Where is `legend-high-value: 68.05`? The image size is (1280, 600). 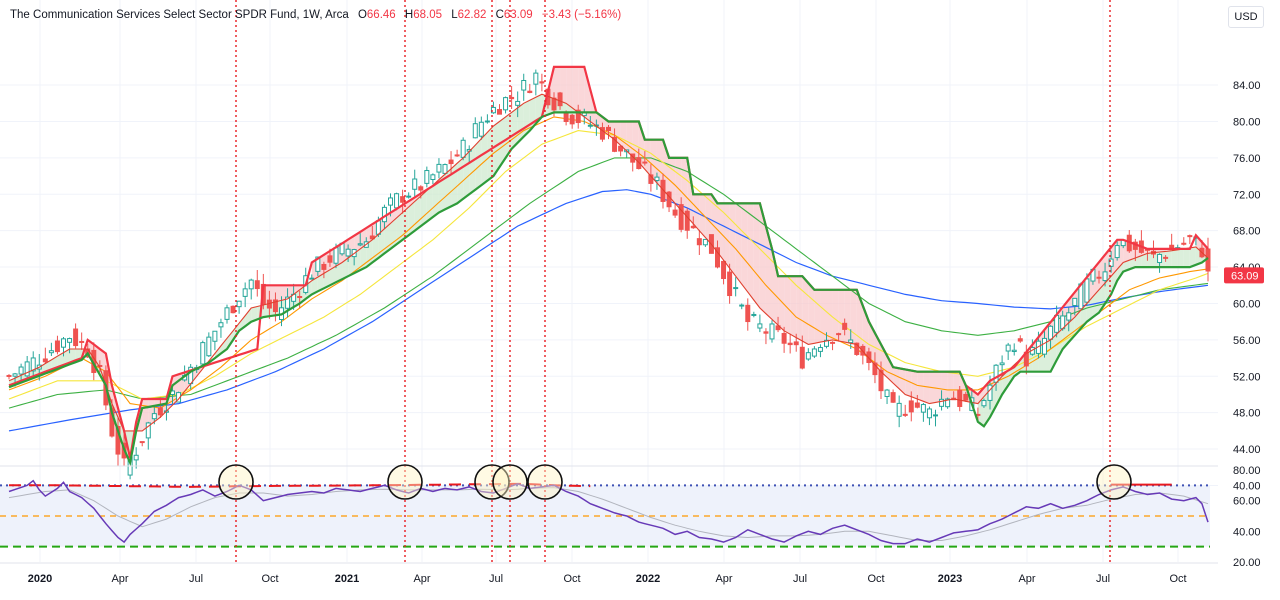
legend-high-value: 68.05 is located at coordinates (427, 15).